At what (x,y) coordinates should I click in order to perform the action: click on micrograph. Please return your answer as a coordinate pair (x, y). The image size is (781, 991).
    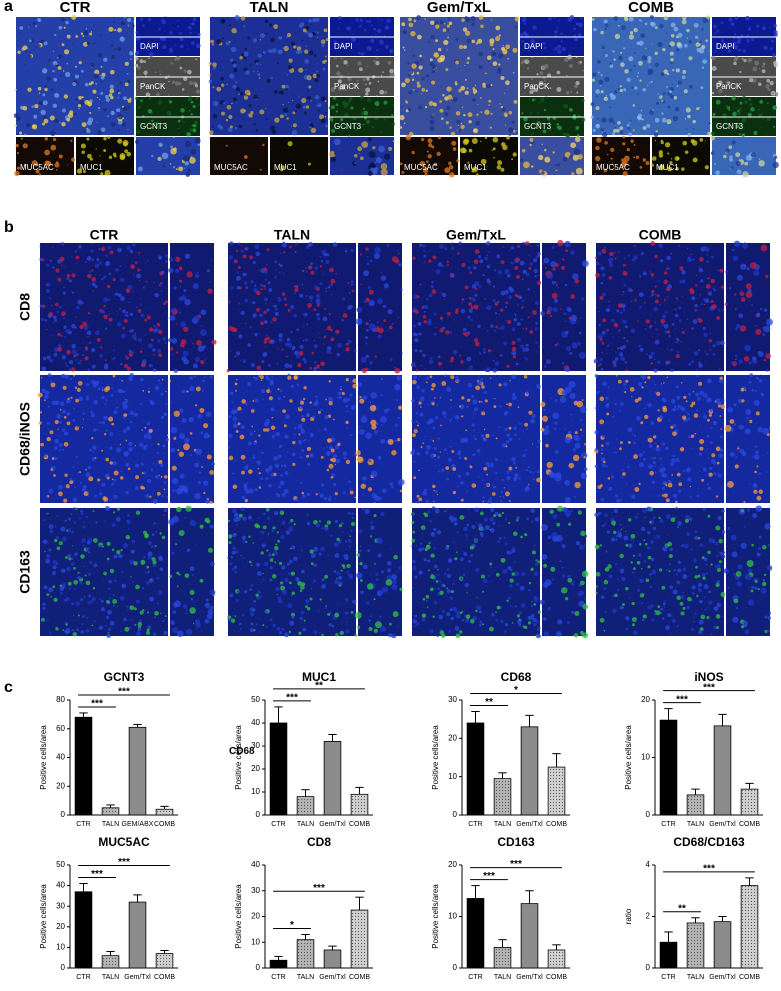
    Looking at the image, I should click on (105, 155).